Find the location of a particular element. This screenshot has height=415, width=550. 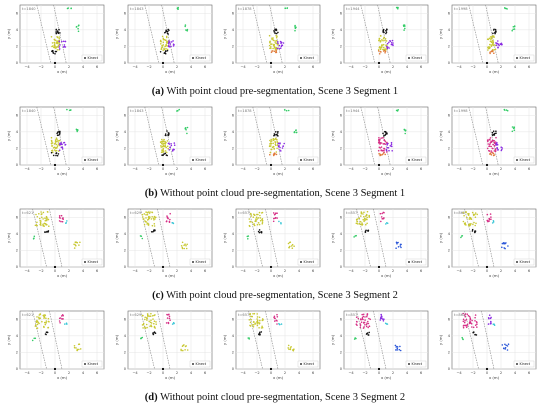

y-tick-label: 0 is located at coordinates (233, 63).